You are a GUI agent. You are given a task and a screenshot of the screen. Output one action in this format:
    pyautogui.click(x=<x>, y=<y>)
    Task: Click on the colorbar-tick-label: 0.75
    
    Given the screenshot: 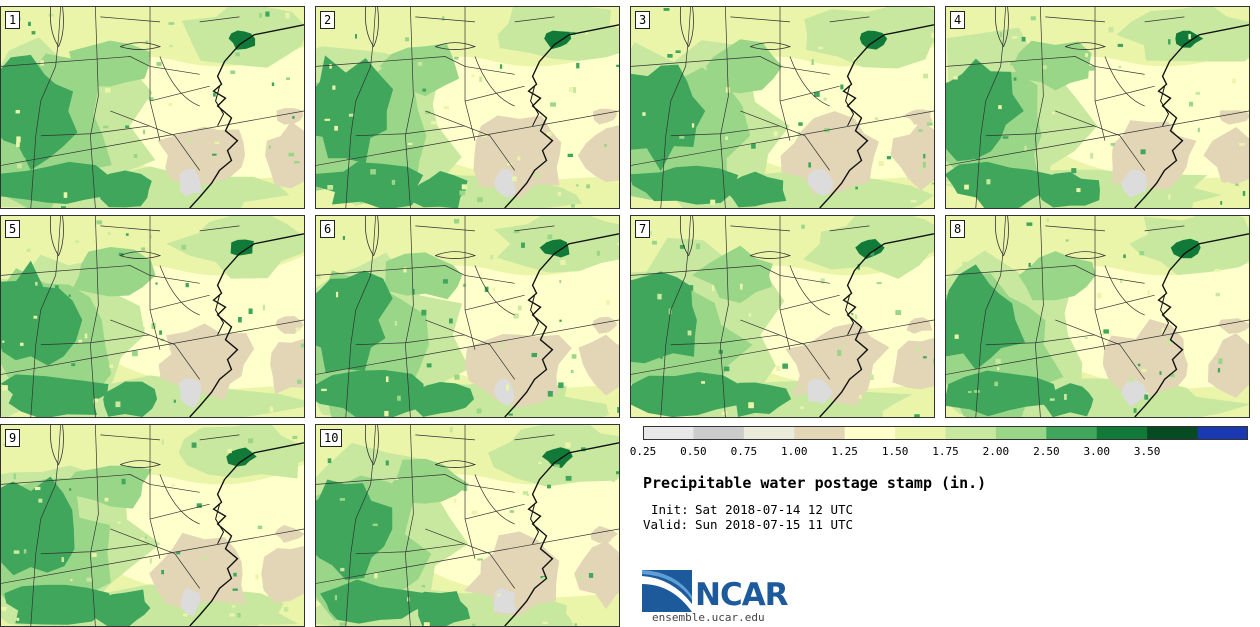 What is the action you would take?
    pyautogui.click(x=744, y=451)
    